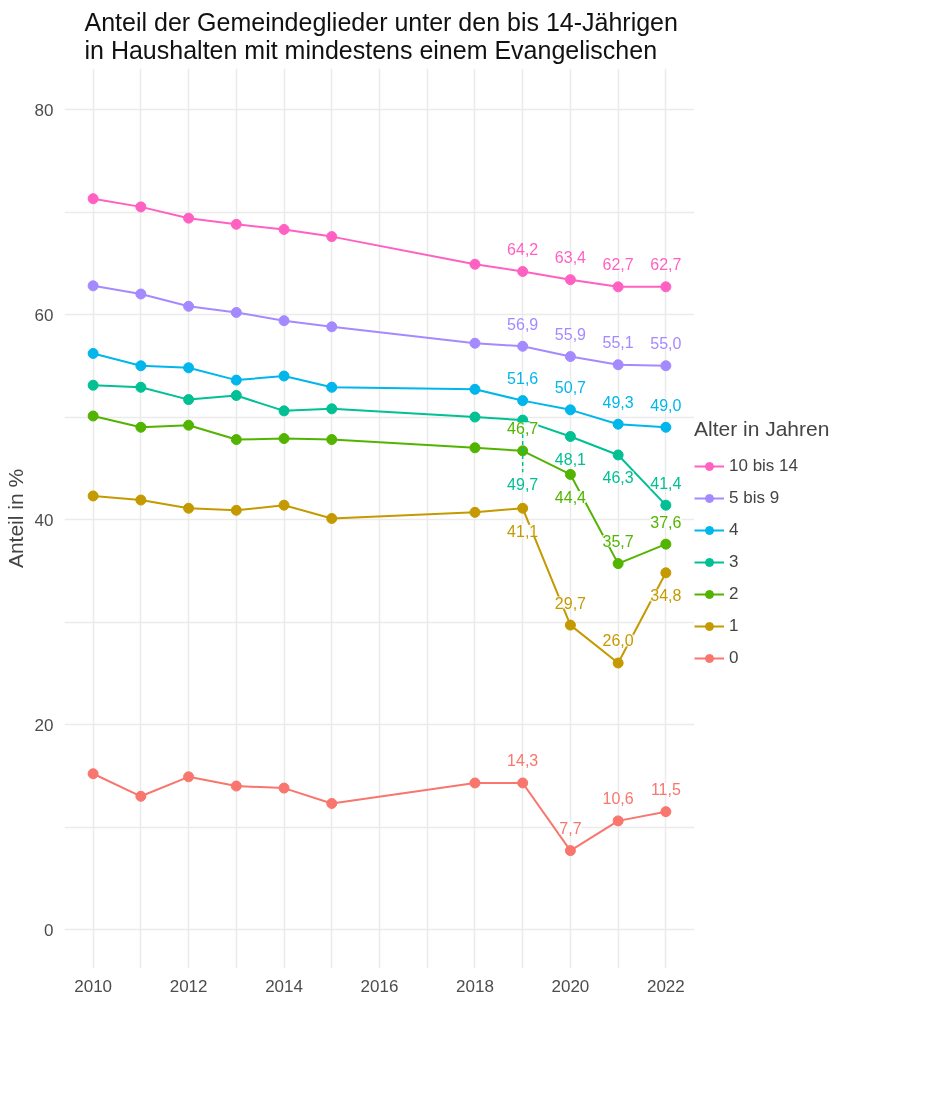 This screenshot has width=944, height=1096. Describe the element at coordinates (666, 596) in the screenshot. I see `data-label: 34,8` at that location.